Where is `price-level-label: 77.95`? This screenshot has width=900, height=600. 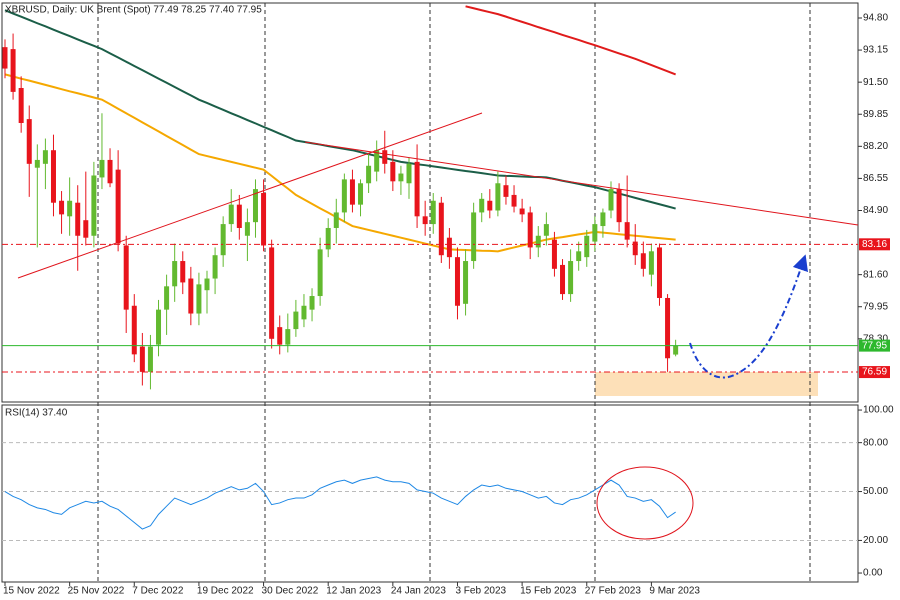
price-level-label: 77.95 is located at coordinates (874, 345).